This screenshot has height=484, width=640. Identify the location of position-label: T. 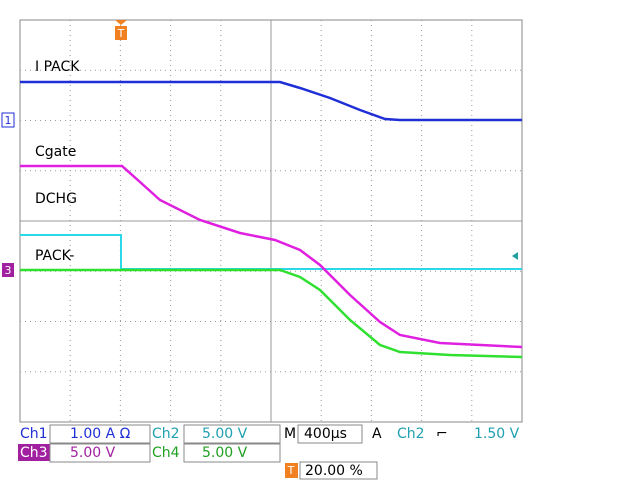
(291, 470).